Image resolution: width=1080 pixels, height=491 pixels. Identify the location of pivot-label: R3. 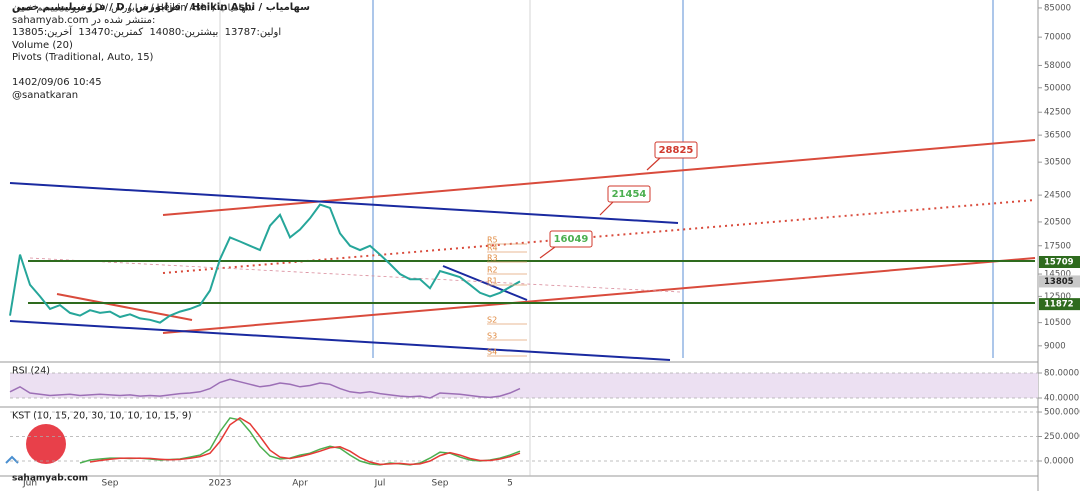
(492, 258).